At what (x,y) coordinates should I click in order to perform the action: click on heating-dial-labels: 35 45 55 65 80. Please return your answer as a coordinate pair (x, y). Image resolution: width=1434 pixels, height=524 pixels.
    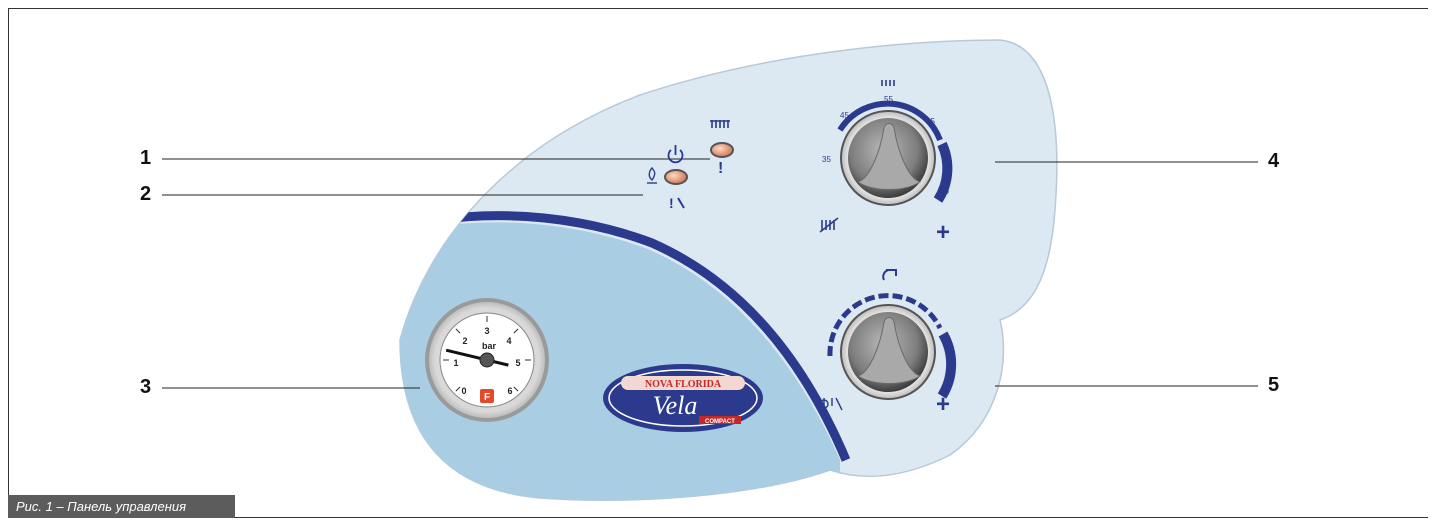
    Looking at the image, I should click on (885, 145).